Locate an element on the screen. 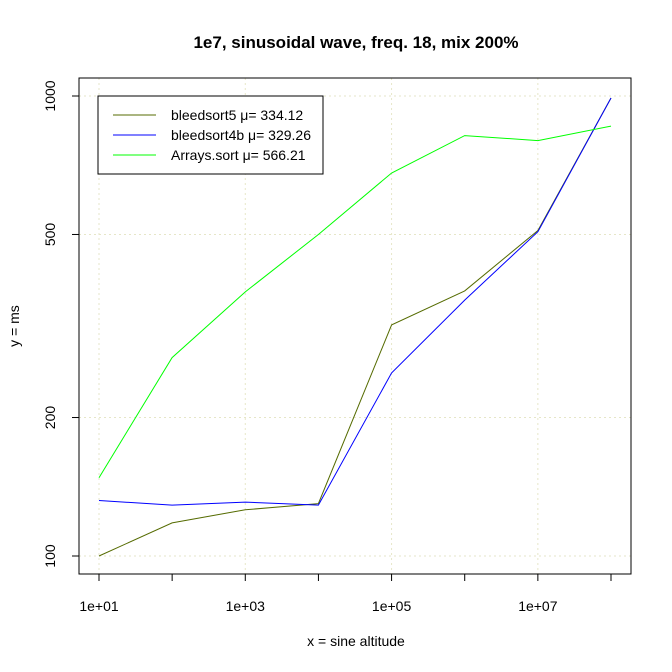 The width and height of the screenshot is (672, 672). x-axis-label: x = sine altitude is located at coordinates (356, 641).